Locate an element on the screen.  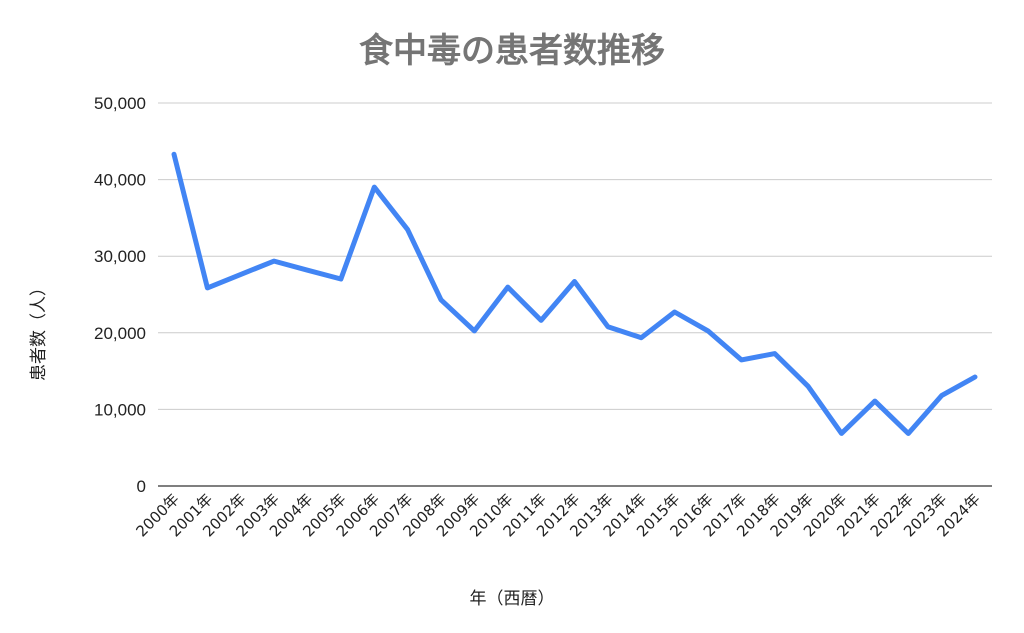
y-tick-label: 50,000 is located at coordinates (120, 103).